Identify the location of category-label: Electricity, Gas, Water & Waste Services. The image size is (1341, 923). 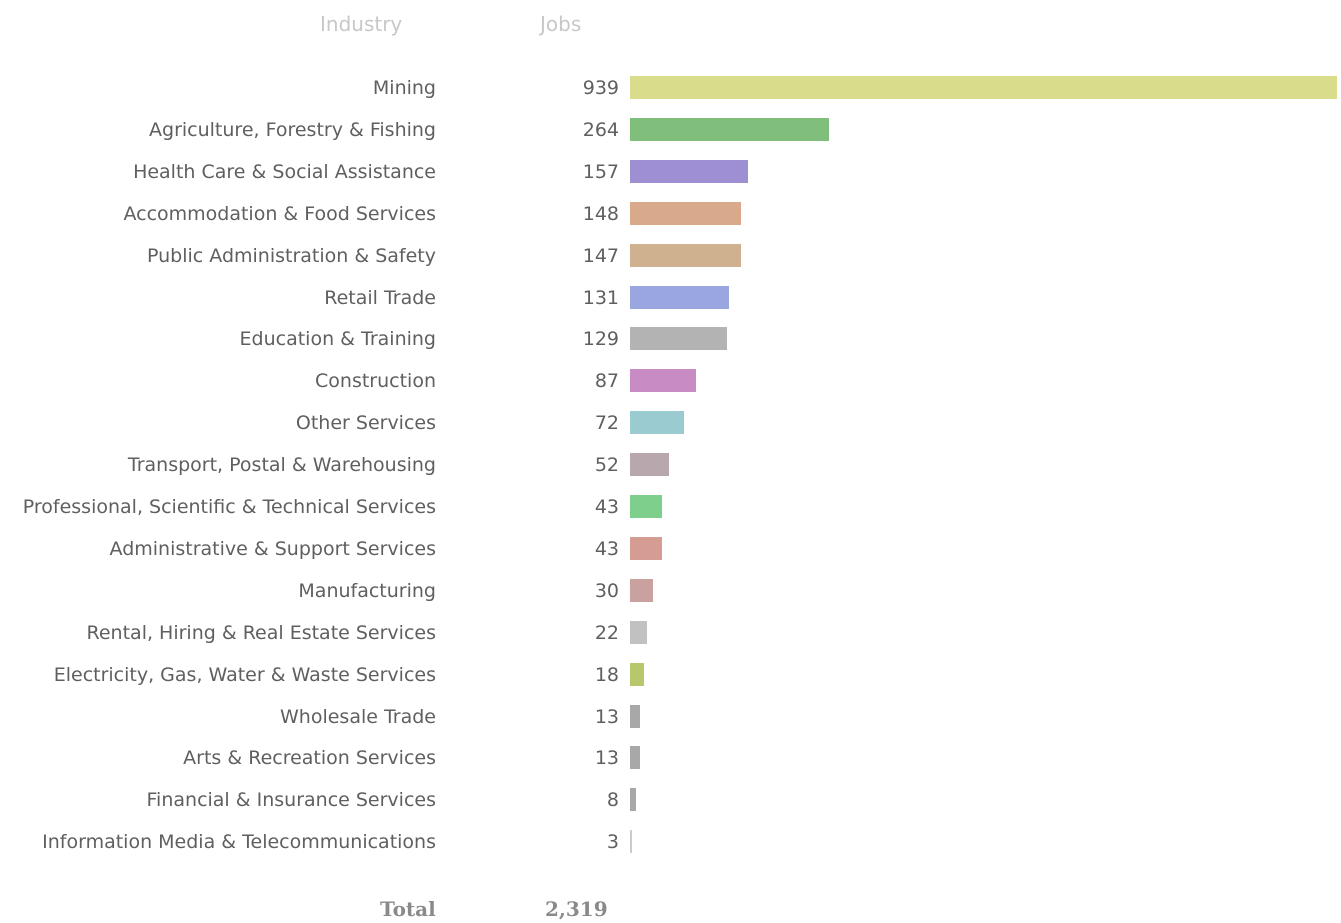
(244, 674).